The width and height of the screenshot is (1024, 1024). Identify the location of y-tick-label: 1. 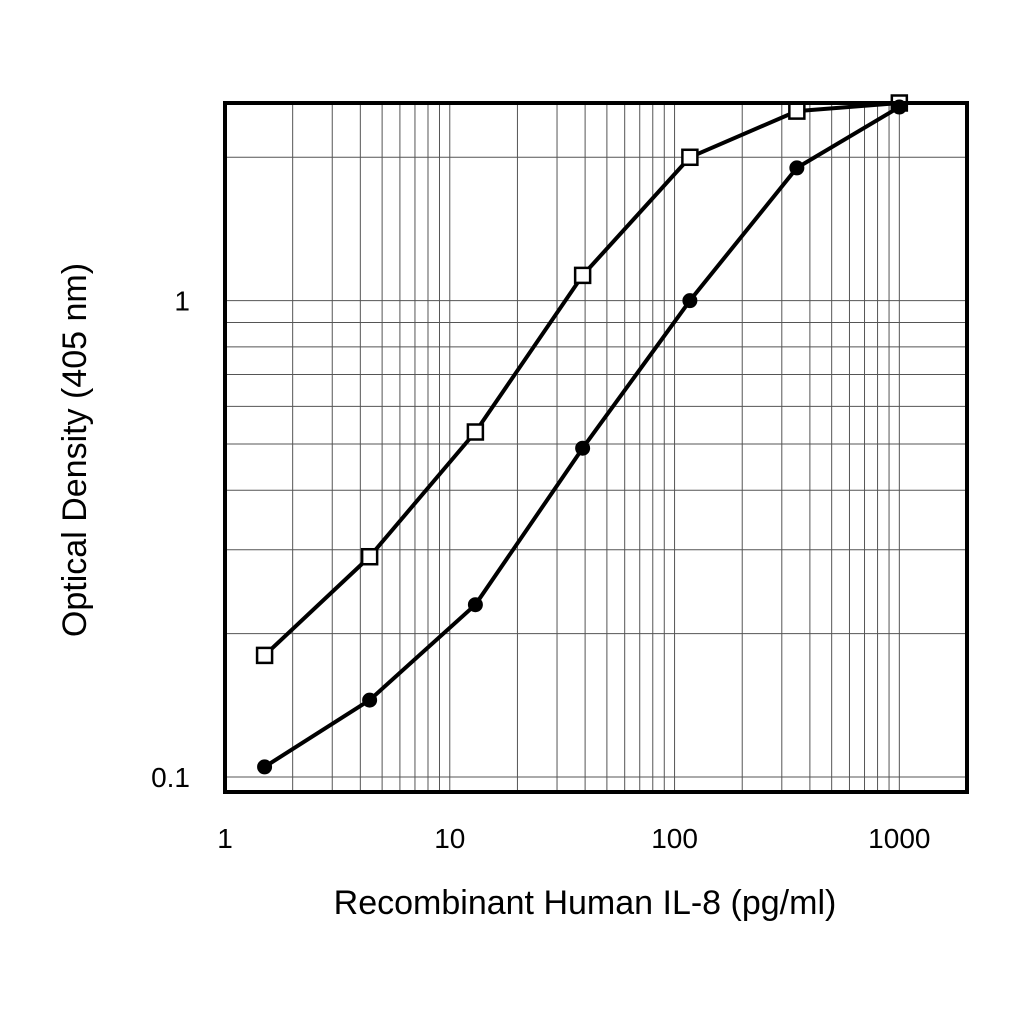
(182, 301).